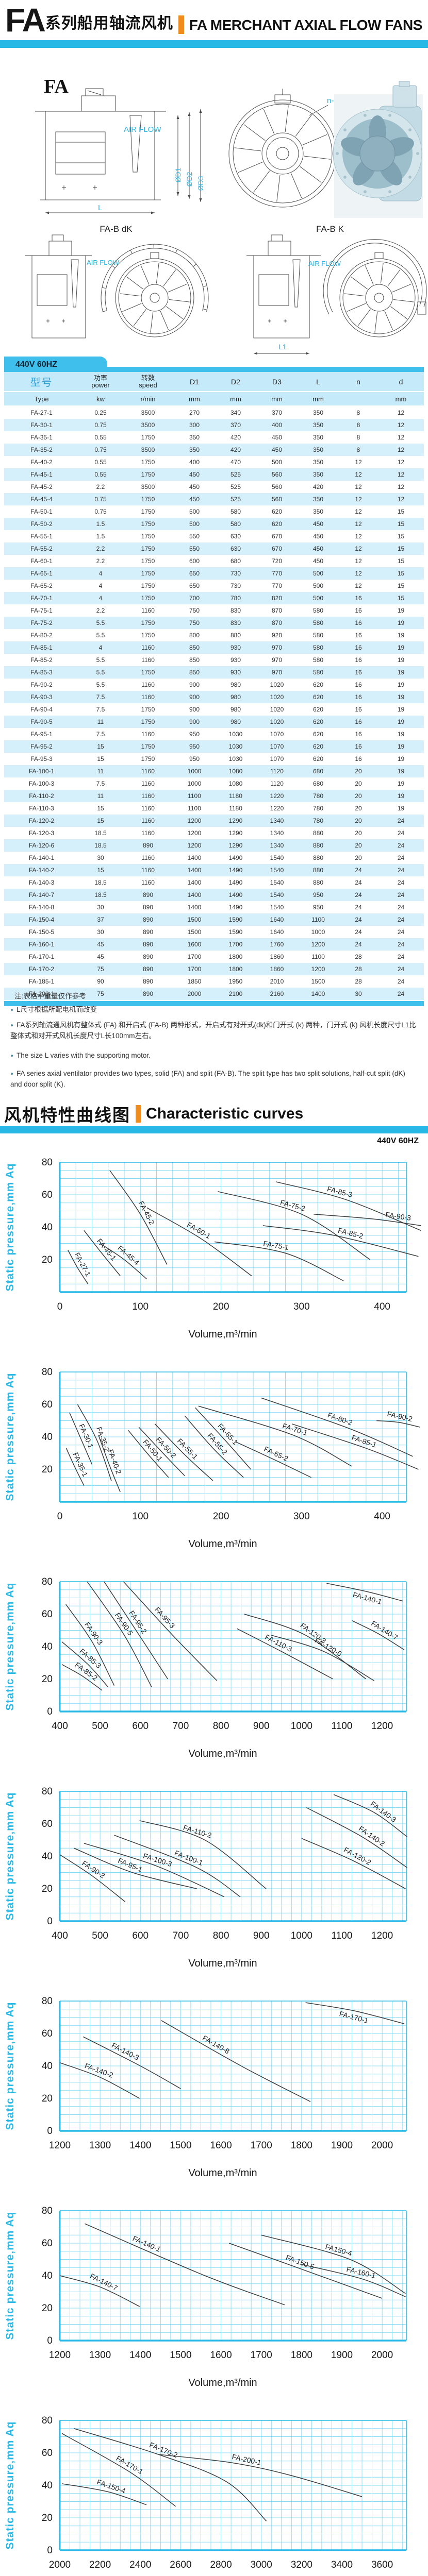 The image size is (428, 2576). I want to click on cell-value: 650, so click(194, 573).